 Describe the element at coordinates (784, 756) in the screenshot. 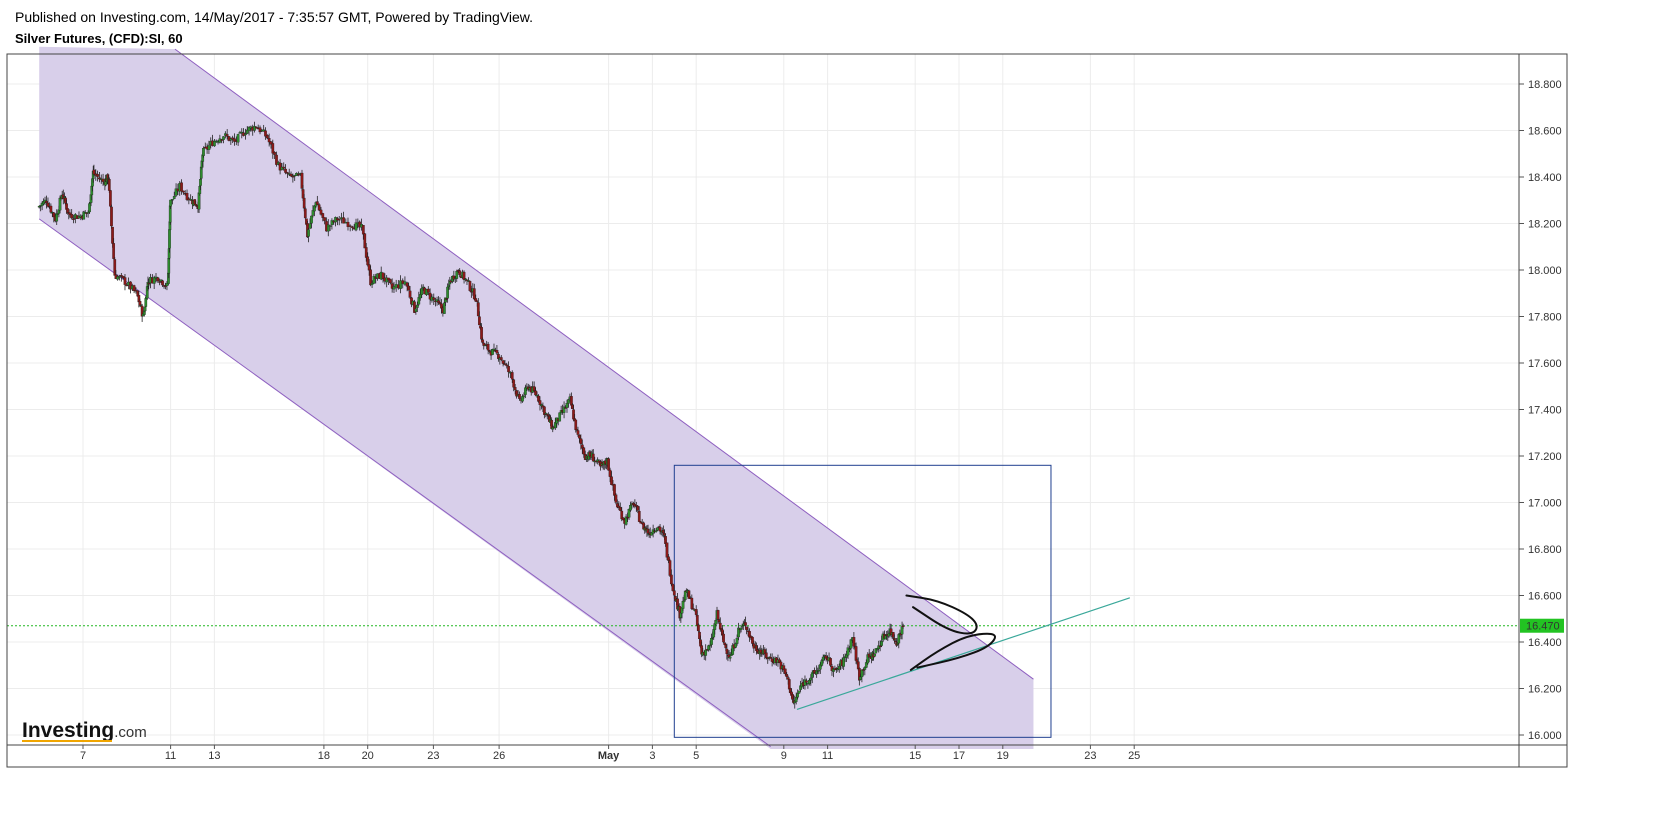

I see `x-tick-label: 9` at that location.